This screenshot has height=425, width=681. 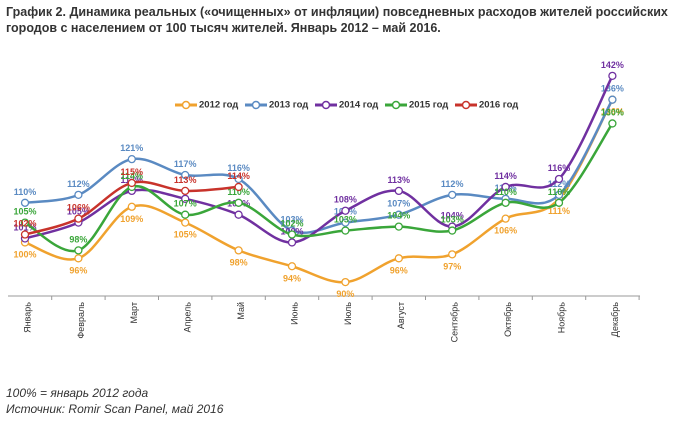 What do you see at coordinates (188, 317) in the screenshot?
I see `x-tick-label: Апрель` at bounding box center [188, 317].